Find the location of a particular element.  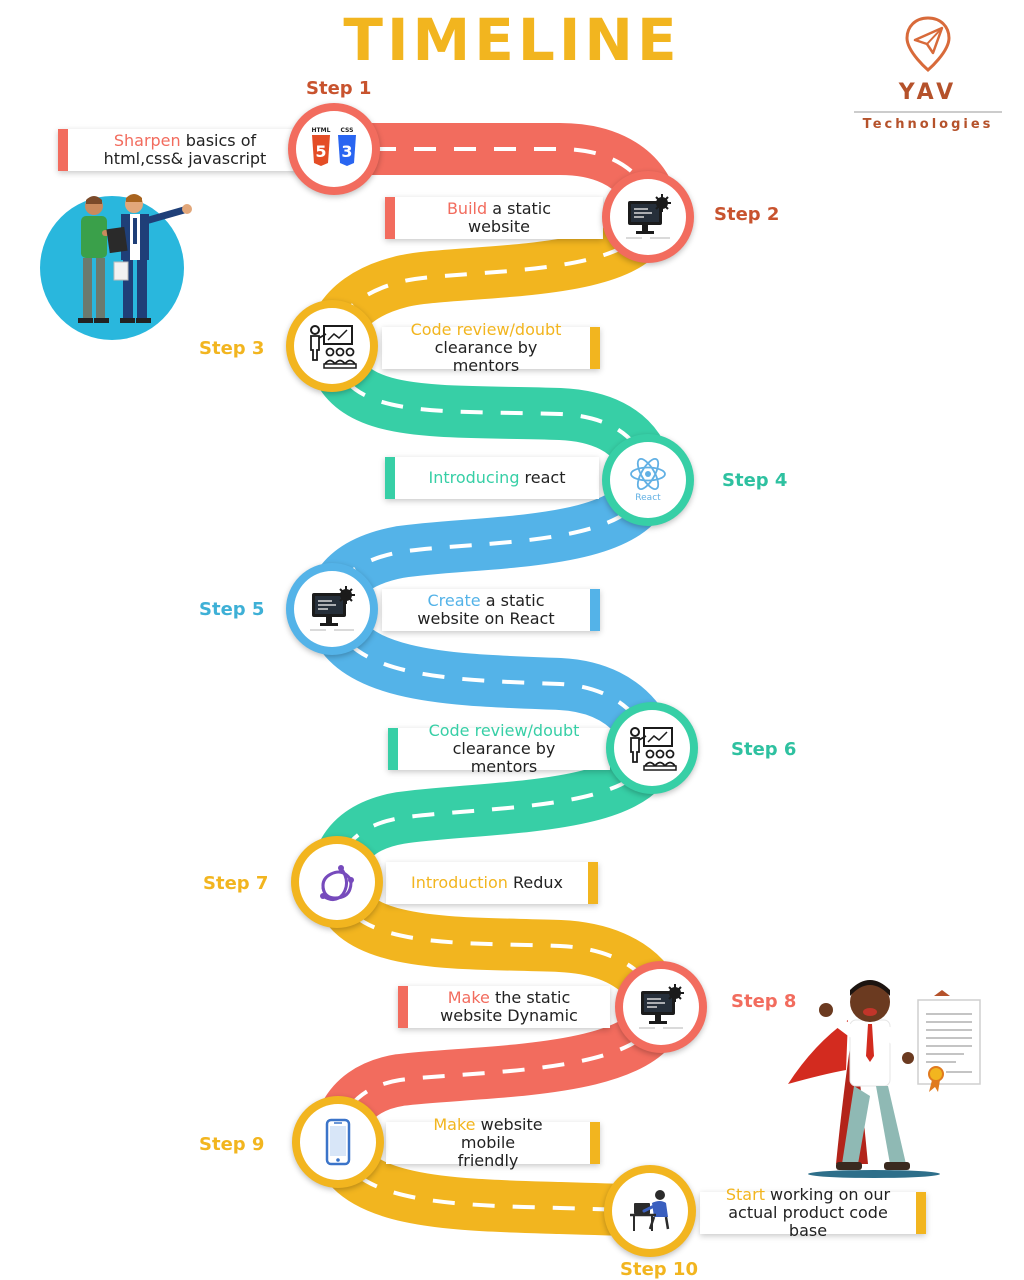

step-1-node: HTML 5 CSS 3 is located at coordinates (334, 149).